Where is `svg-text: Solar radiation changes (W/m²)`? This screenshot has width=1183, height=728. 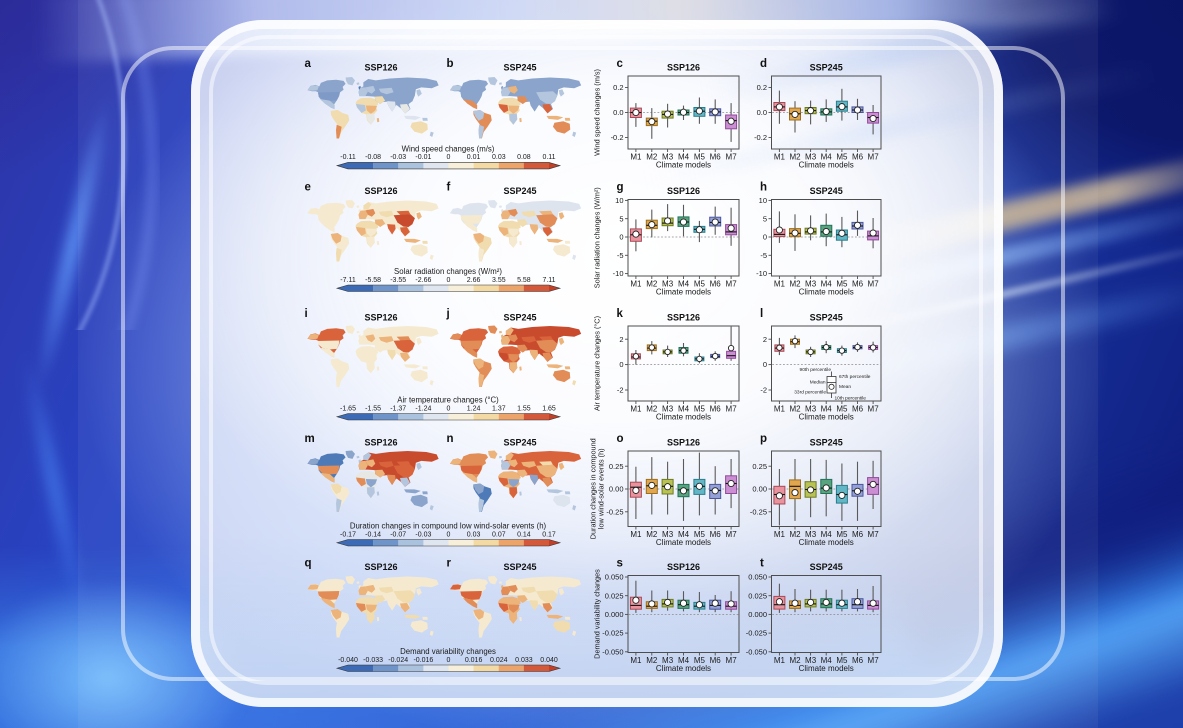 svg-text: Solar radiation changes (W/m²) is located at coordinates (448, 271).